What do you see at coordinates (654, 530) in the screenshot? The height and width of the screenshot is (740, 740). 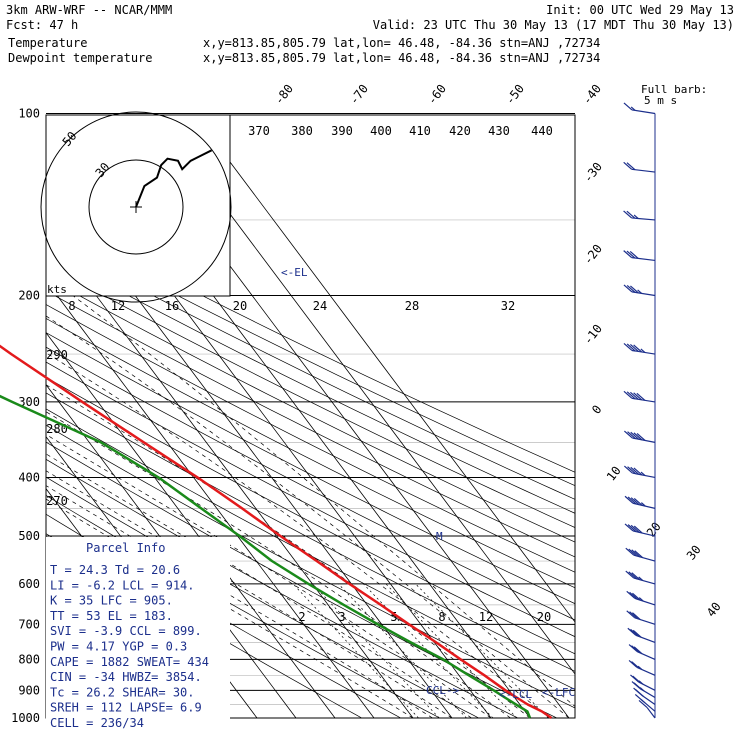 I see `isotherm-label-20: 20` at bounding box center [654, 530].